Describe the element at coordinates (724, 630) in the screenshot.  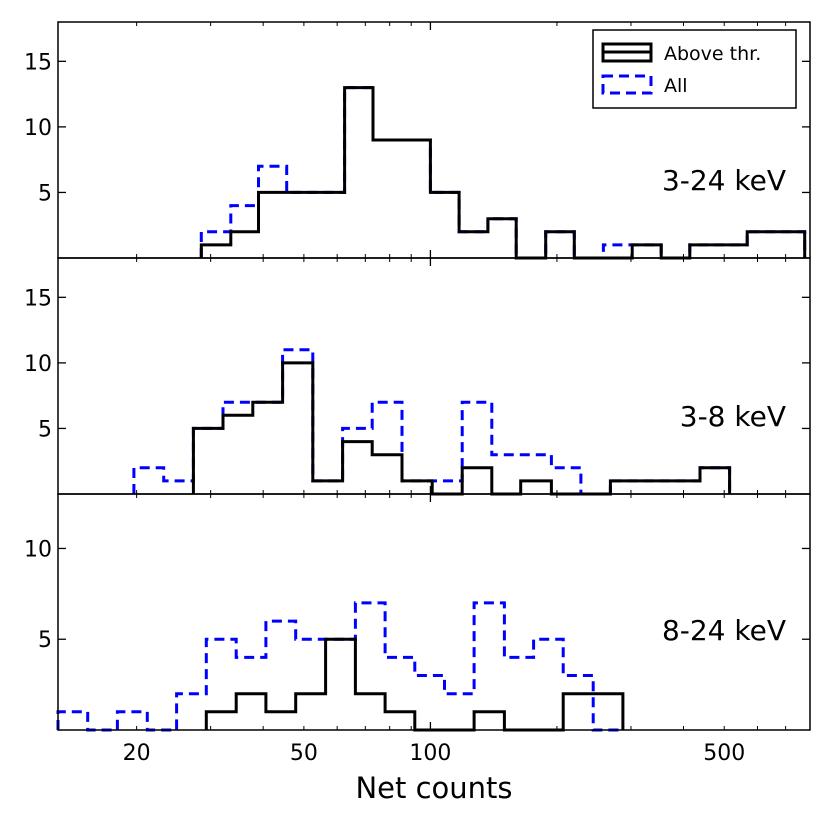
I see `band-label: 8-24 keV` at that location.